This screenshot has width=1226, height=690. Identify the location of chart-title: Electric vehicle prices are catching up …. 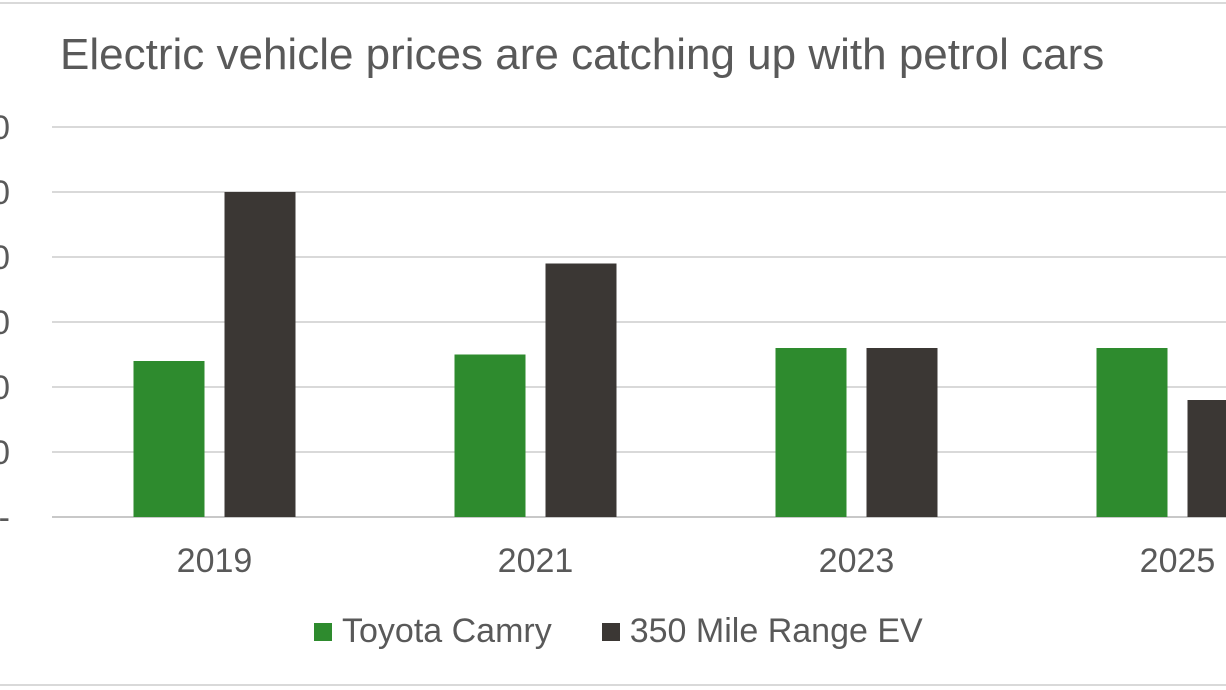
(582, 54).